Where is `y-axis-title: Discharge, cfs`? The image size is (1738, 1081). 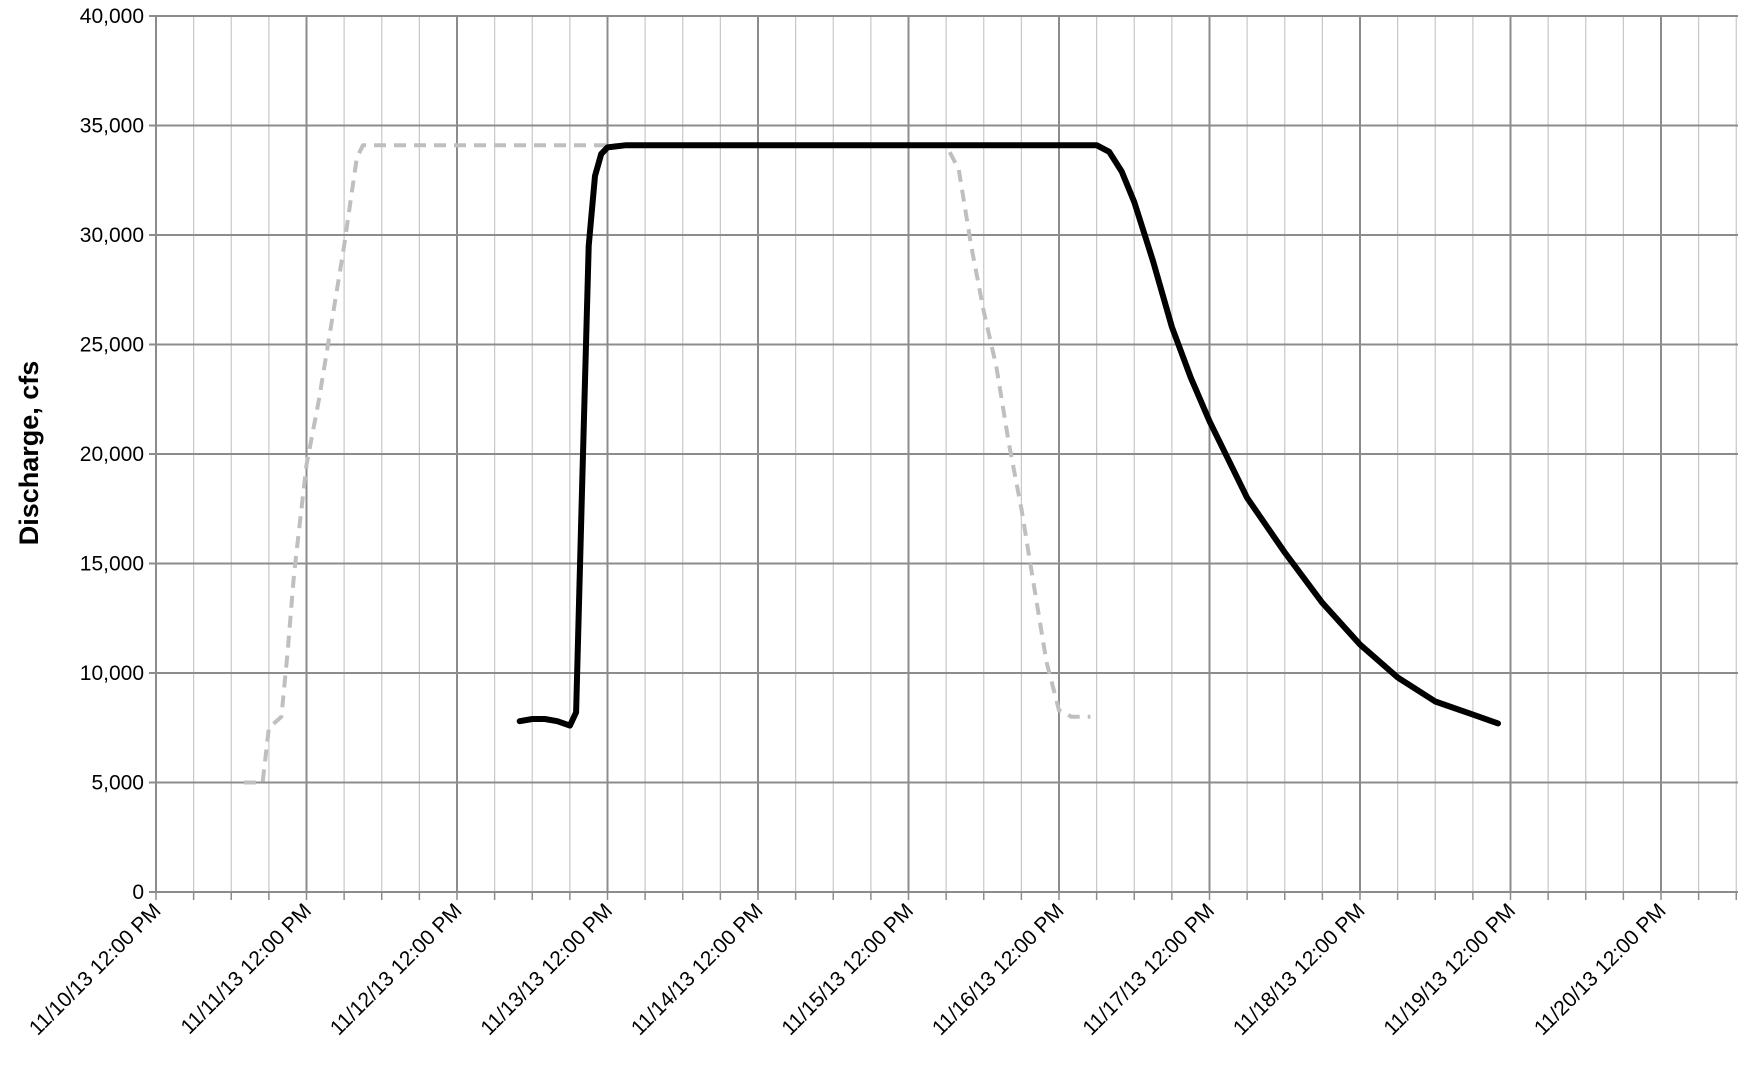 y-axis-title: Discharge, cfs is located at coordinates (29, 453).